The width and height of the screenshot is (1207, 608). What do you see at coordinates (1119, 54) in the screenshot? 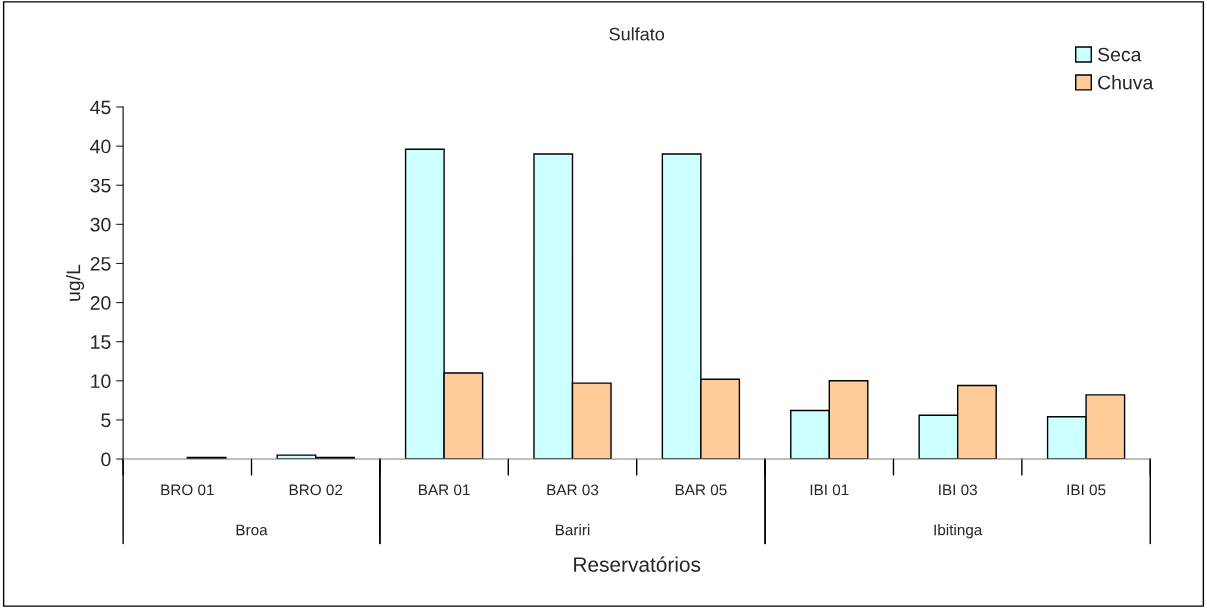
I see `legend-label: Seca` at bounding box center [1119, 54].